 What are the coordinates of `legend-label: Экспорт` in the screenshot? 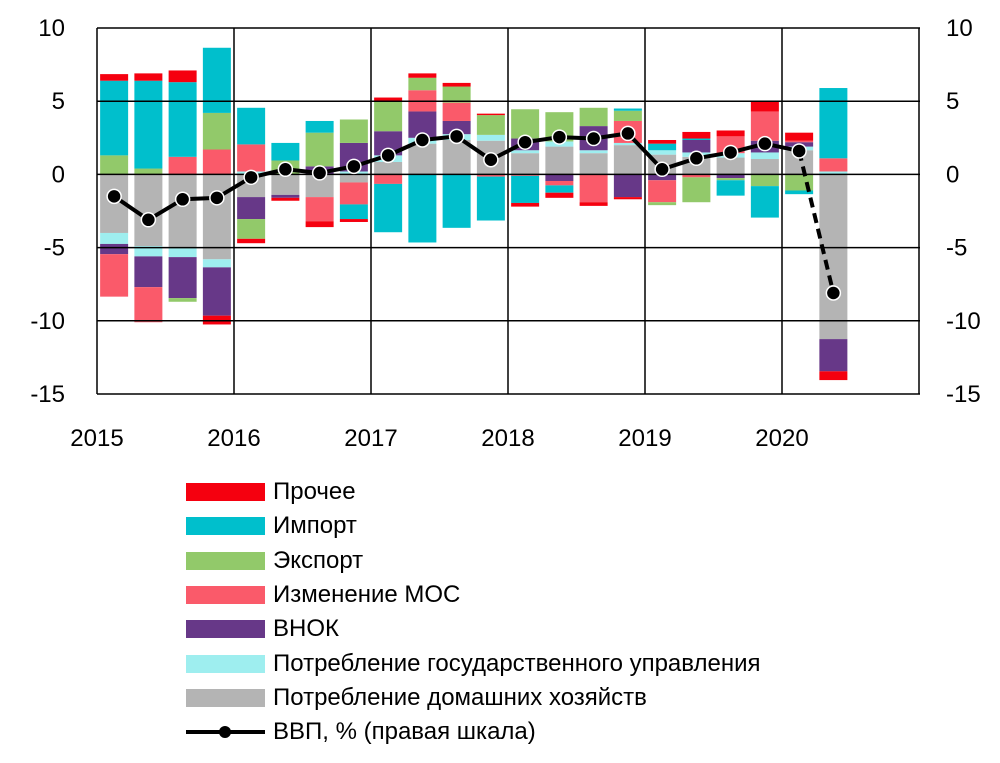 It's located at (318, 560).